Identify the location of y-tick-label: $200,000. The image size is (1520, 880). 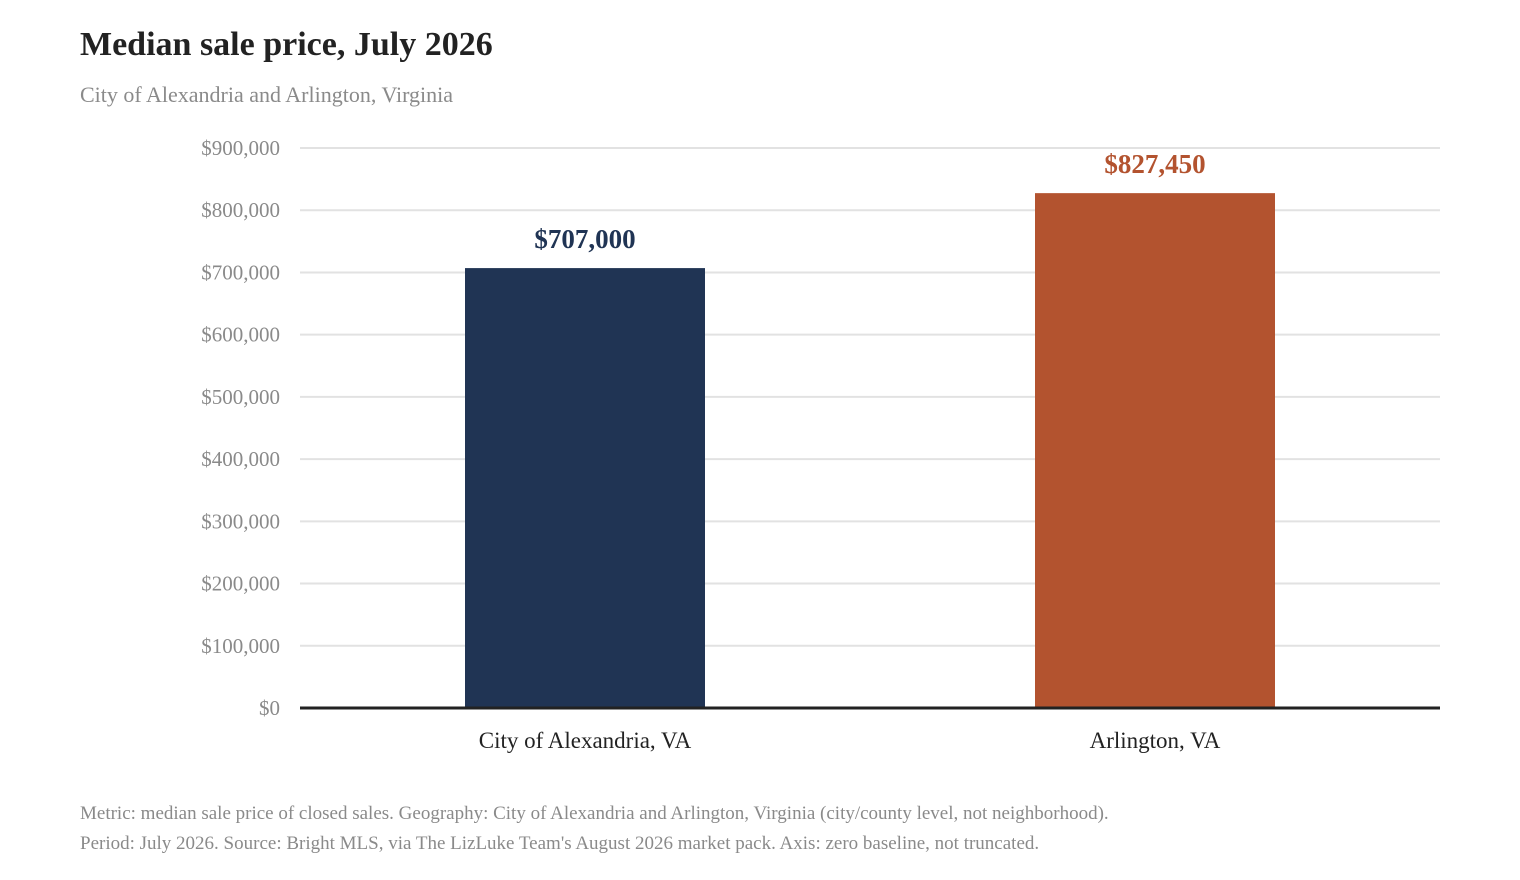
(240, 584).